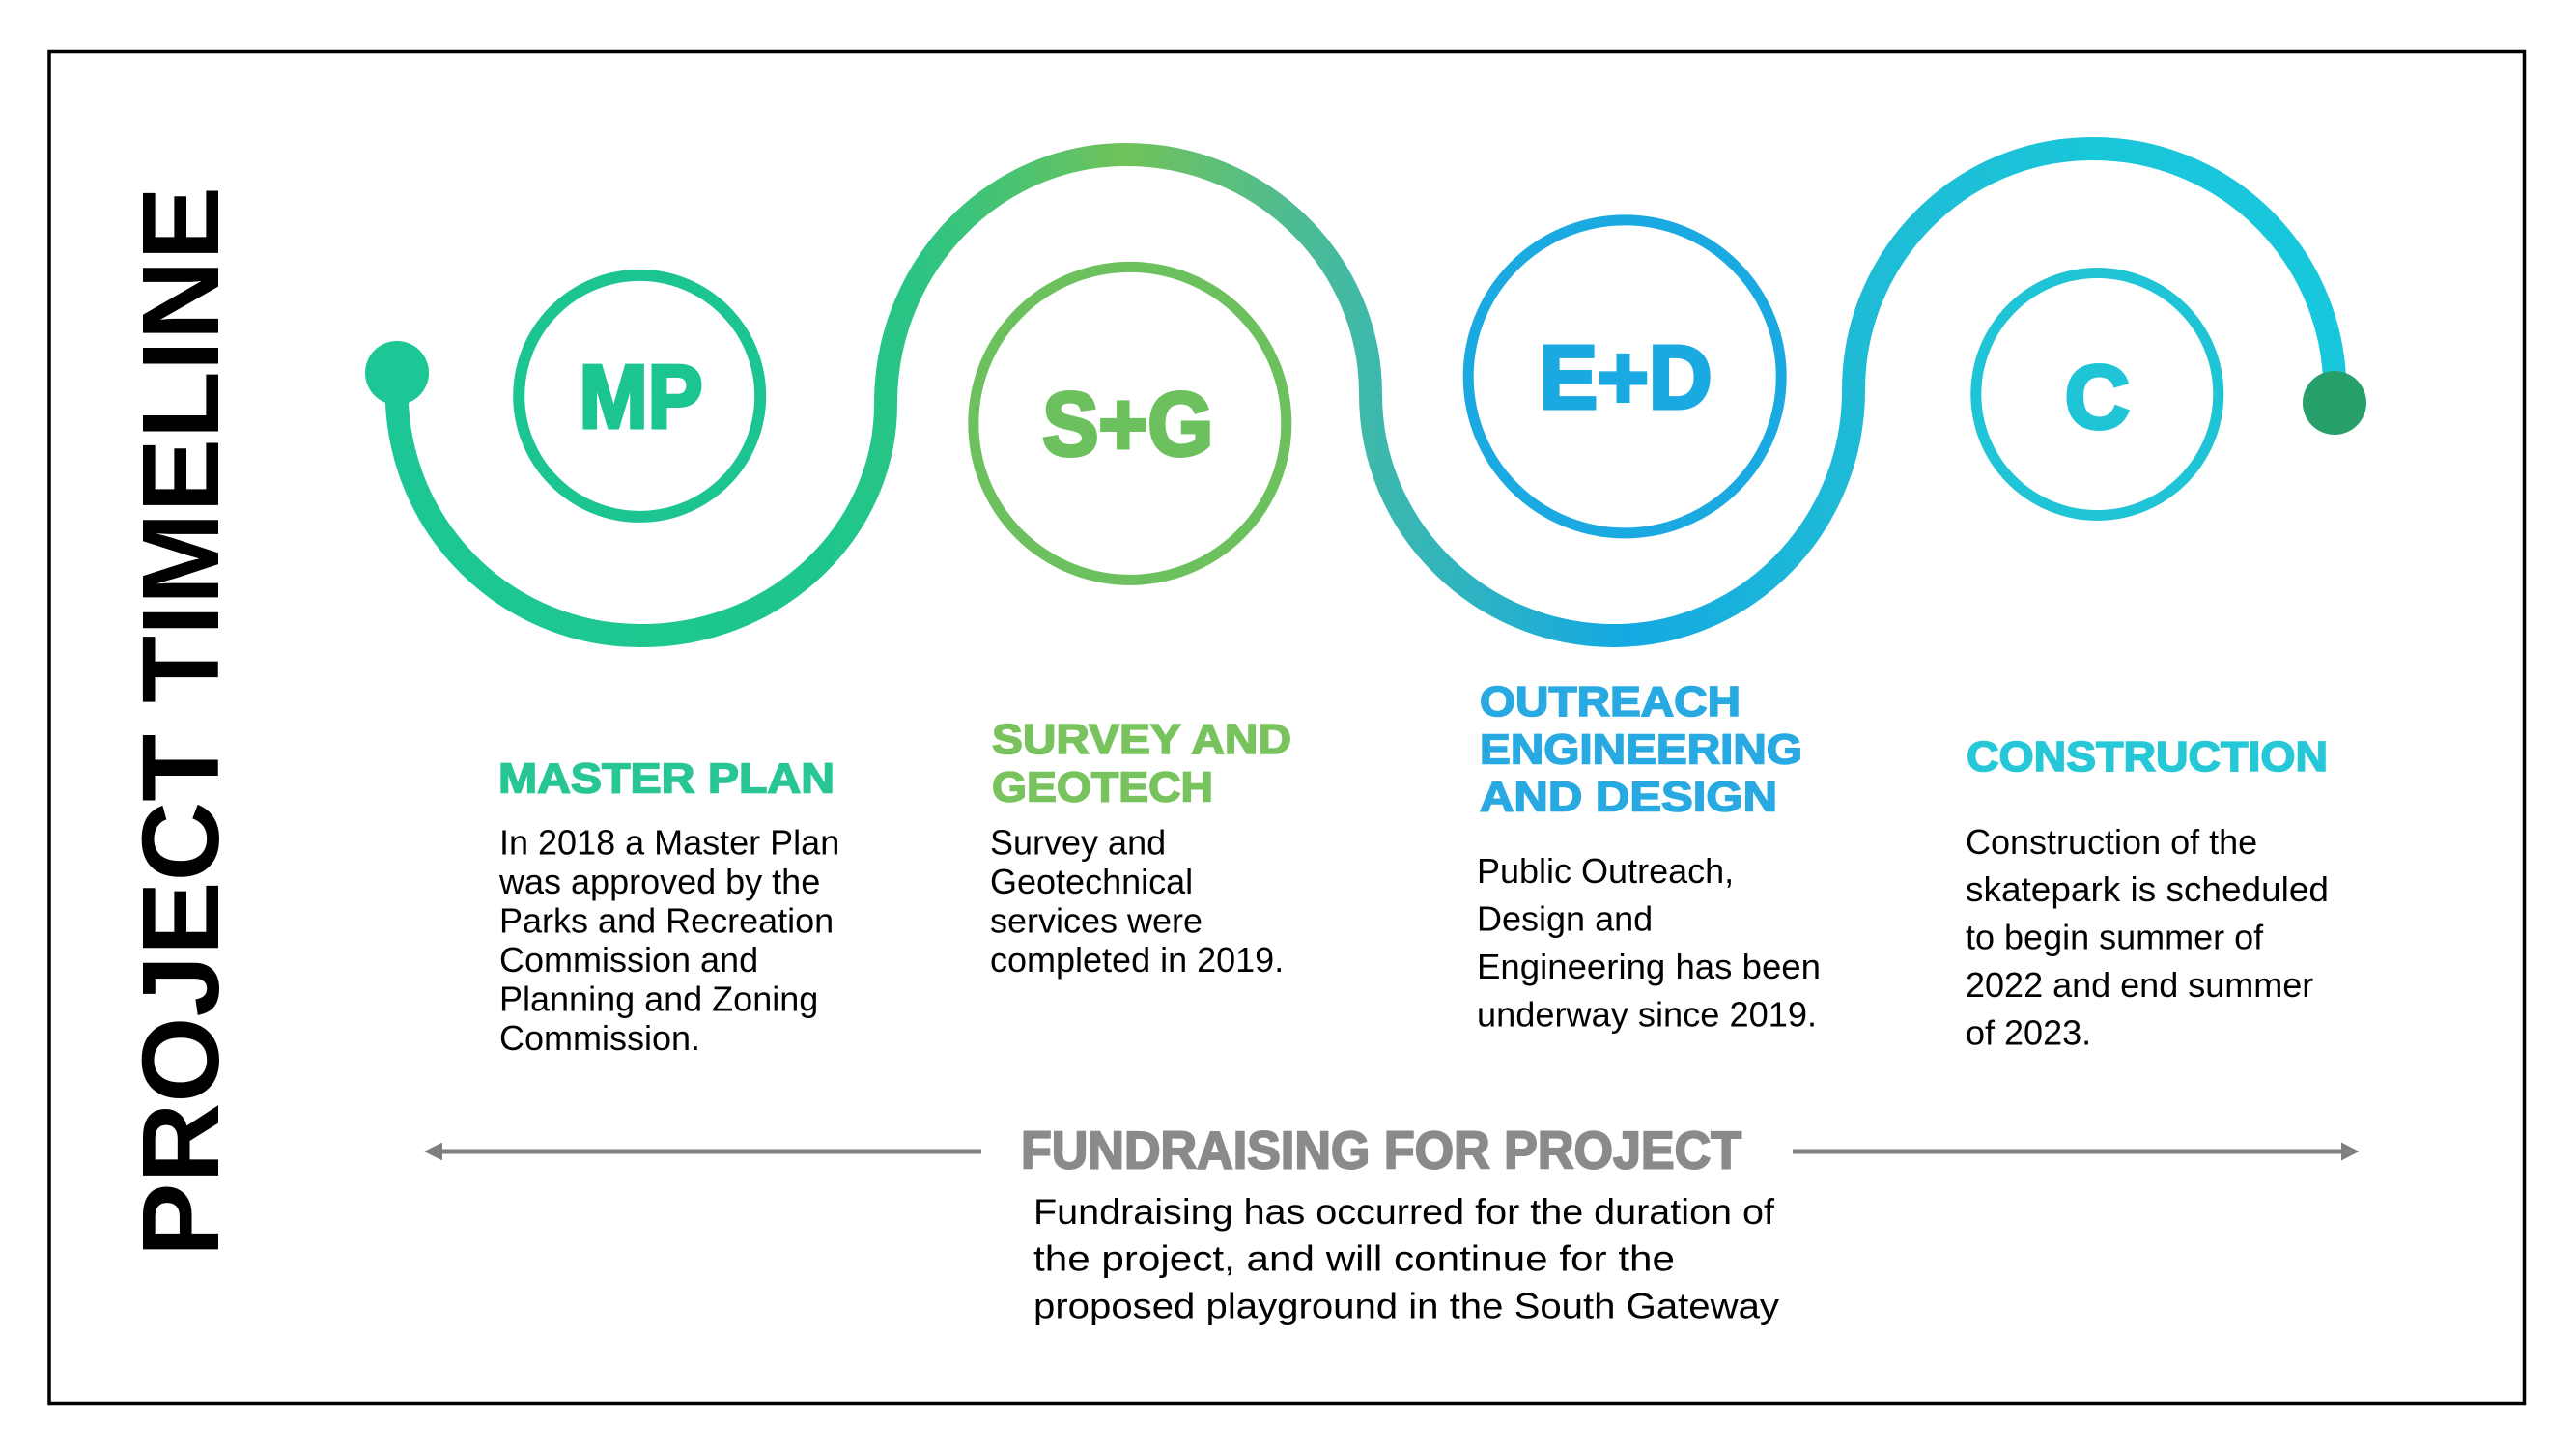 This screenshot has height=1449, width=2576. What do you see at coordinates (180, 721) in the screenshot?
I see `svg-text: PROJECT TIMELINE` at bounding box center [180, 721].